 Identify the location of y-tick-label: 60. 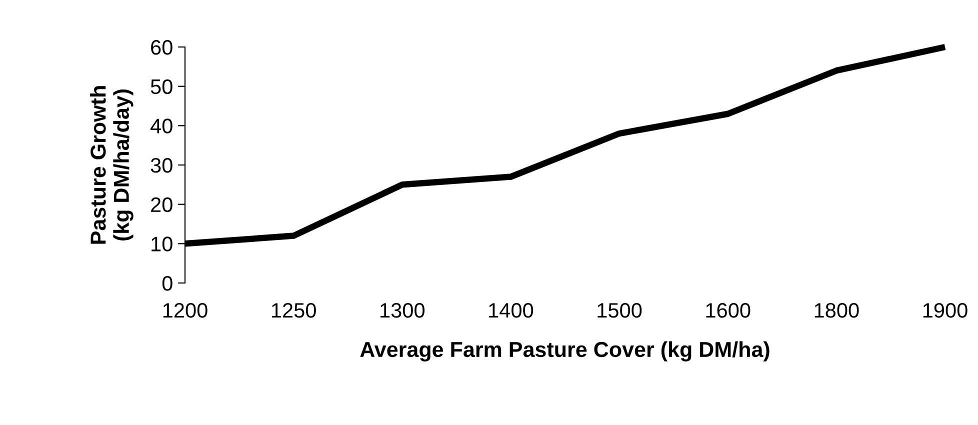
(161, 47).